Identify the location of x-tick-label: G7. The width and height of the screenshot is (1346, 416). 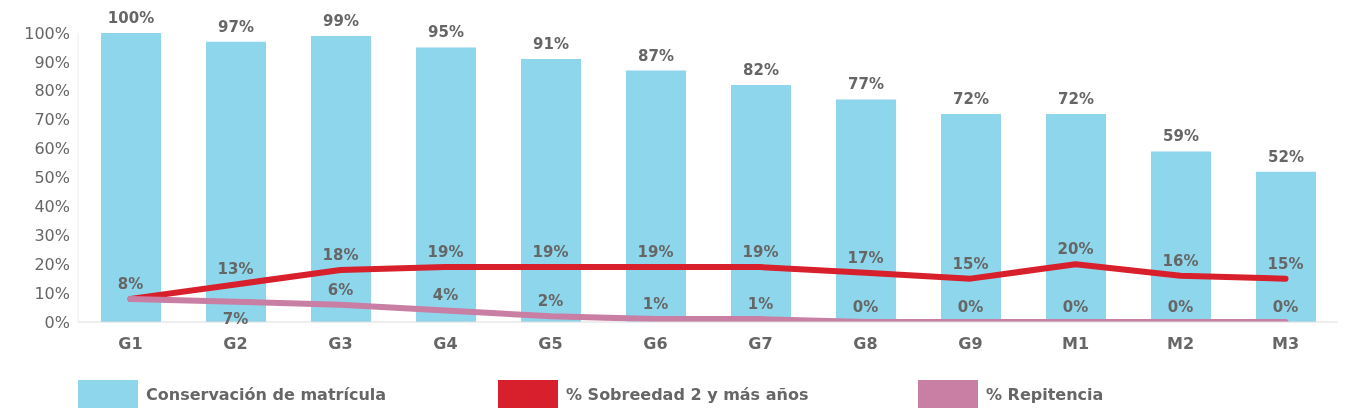
(760, 344).